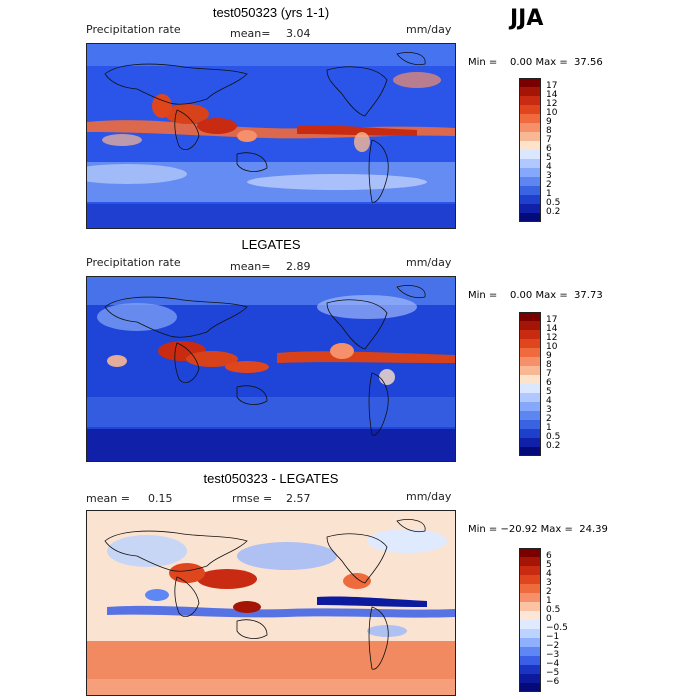 Image resolution: width=700 pixels, height=700 pixels. I want to click on panel-1-units: mm/day, so click(429, 29).